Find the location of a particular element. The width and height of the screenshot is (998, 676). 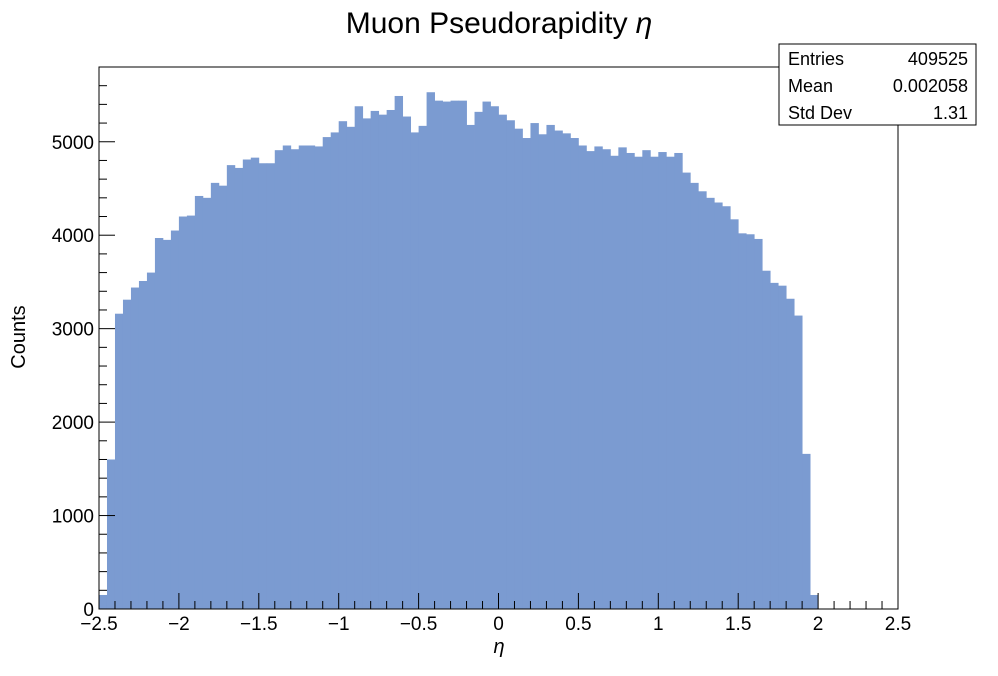

x-tick-label: 2.5 is located at coordinates (898, 624).